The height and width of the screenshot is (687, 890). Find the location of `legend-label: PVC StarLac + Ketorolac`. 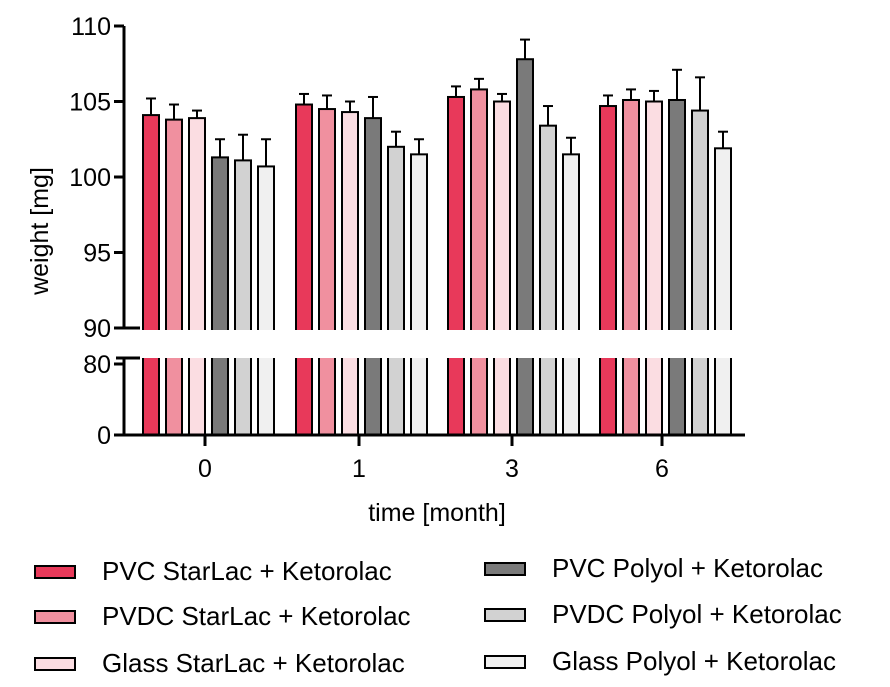

legend-label: PVC StarLac + Ketorolac is located at coordinates (247, 571).